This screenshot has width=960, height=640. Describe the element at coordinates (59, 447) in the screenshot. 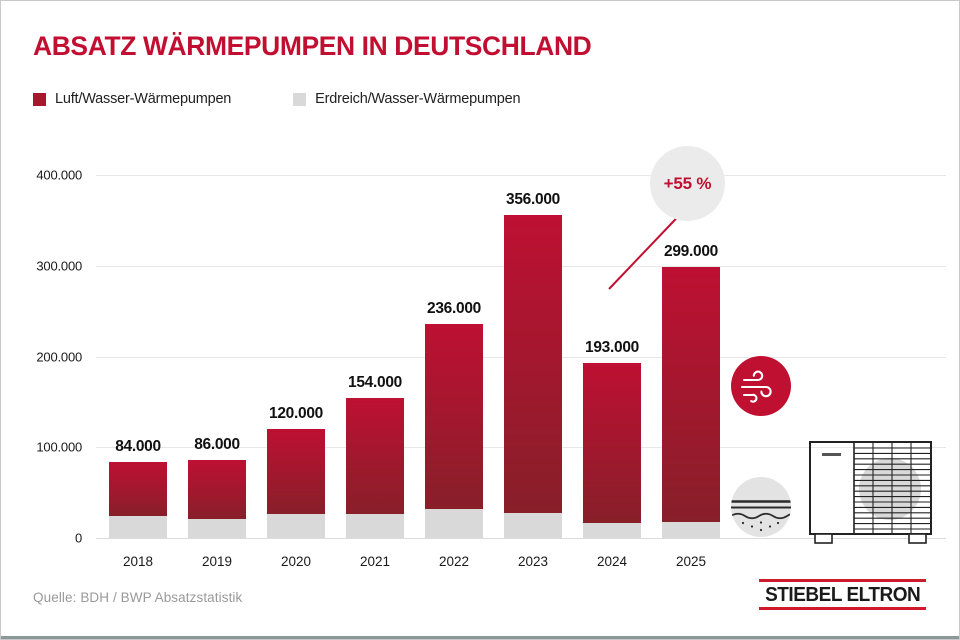

I see `y-axis-tick-label: 100.000` at that location.